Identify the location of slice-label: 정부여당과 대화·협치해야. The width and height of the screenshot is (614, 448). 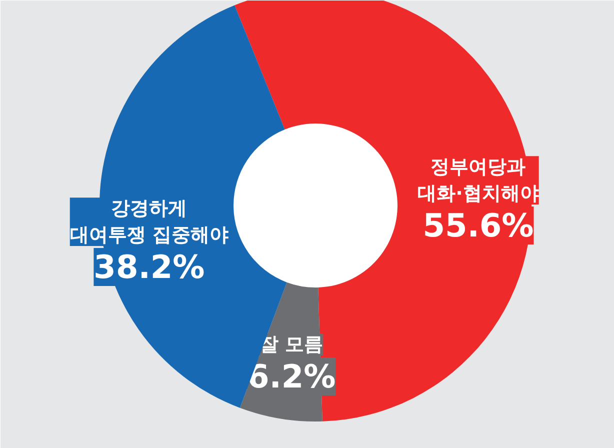
(478, 180).